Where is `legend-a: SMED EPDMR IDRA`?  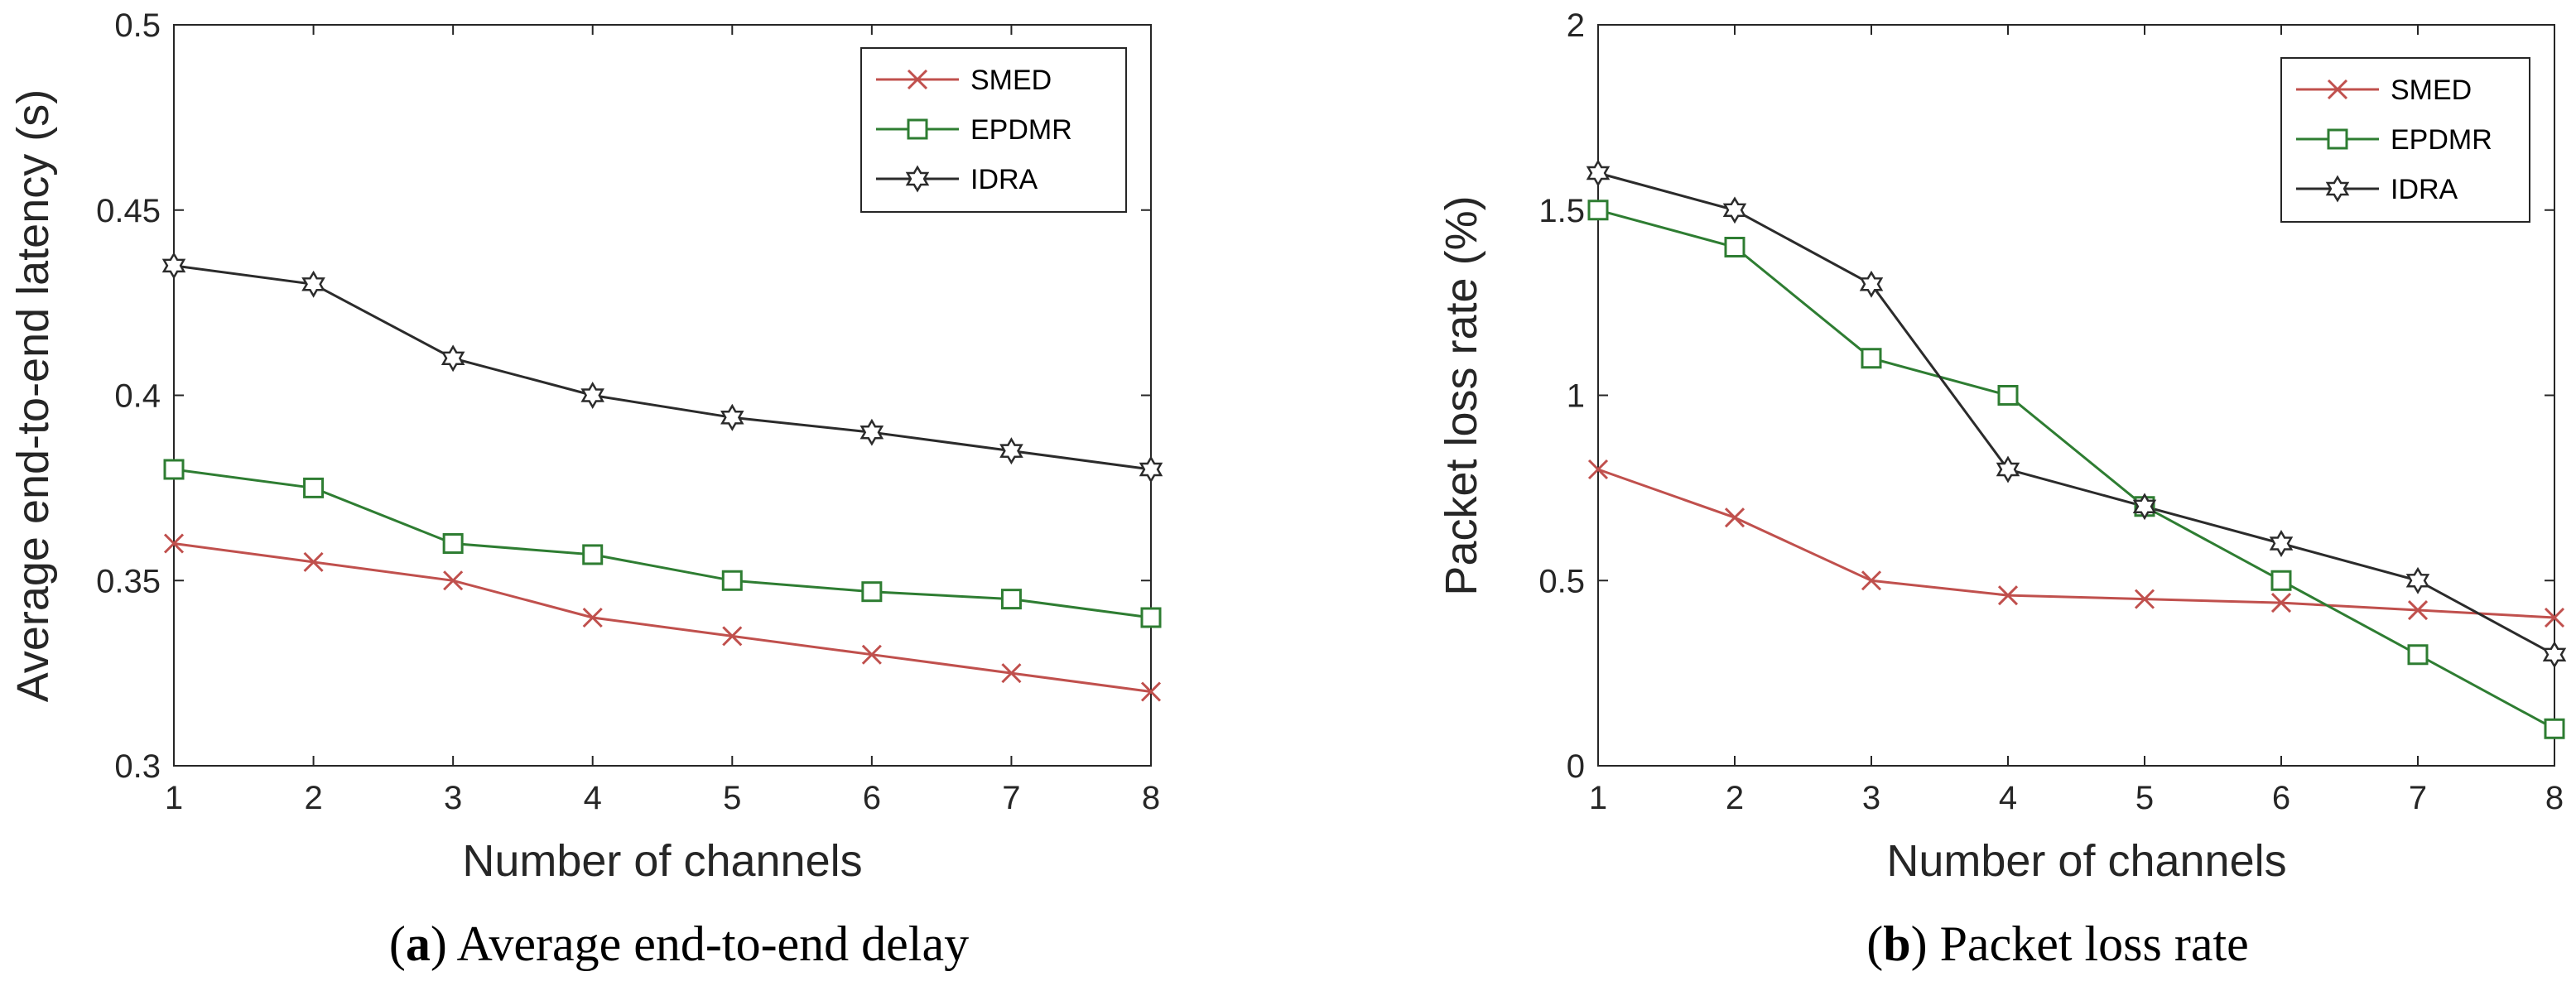 legend-a: SMED EPDMR IDRA is located at coordinates (993, 130).